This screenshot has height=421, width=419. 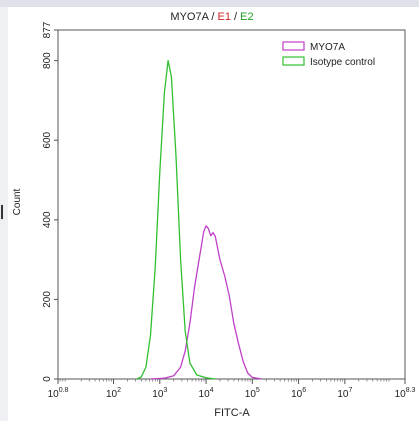 I want to click on left-bar, so click(x=4, y=214).